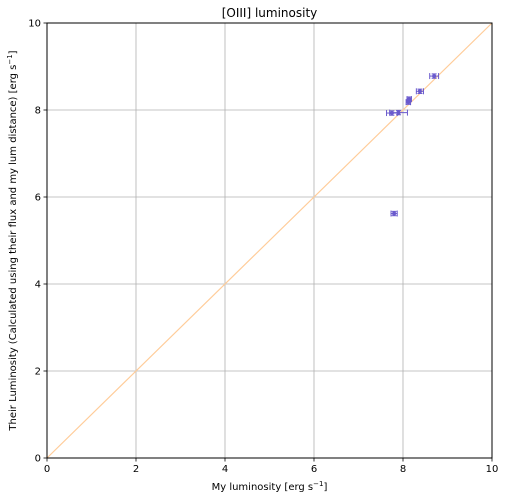 This screenshot has height=502, width=506. Describe the element at coordinates (403, 469) in the screenshot. I see `x-tick-label: 8` at that location.